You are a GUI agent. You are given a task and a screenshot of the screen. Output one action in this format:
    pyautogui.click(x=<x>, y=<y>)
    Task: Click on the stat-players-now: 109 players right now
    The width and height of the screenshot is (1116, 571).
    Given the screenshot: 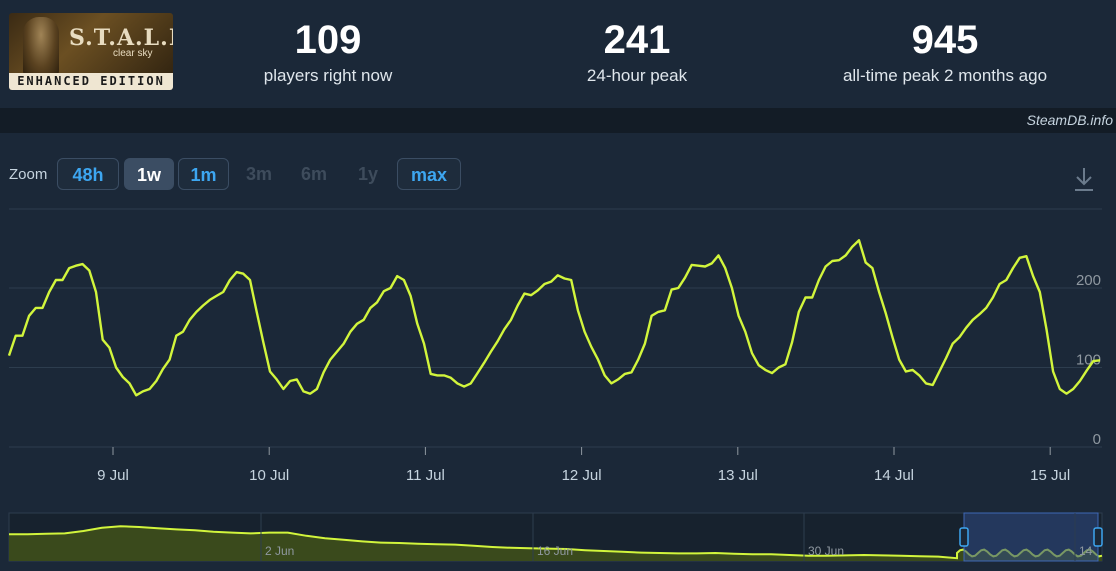 What is the action you would take?
    pyautogui.click(x=328, y=51)
    